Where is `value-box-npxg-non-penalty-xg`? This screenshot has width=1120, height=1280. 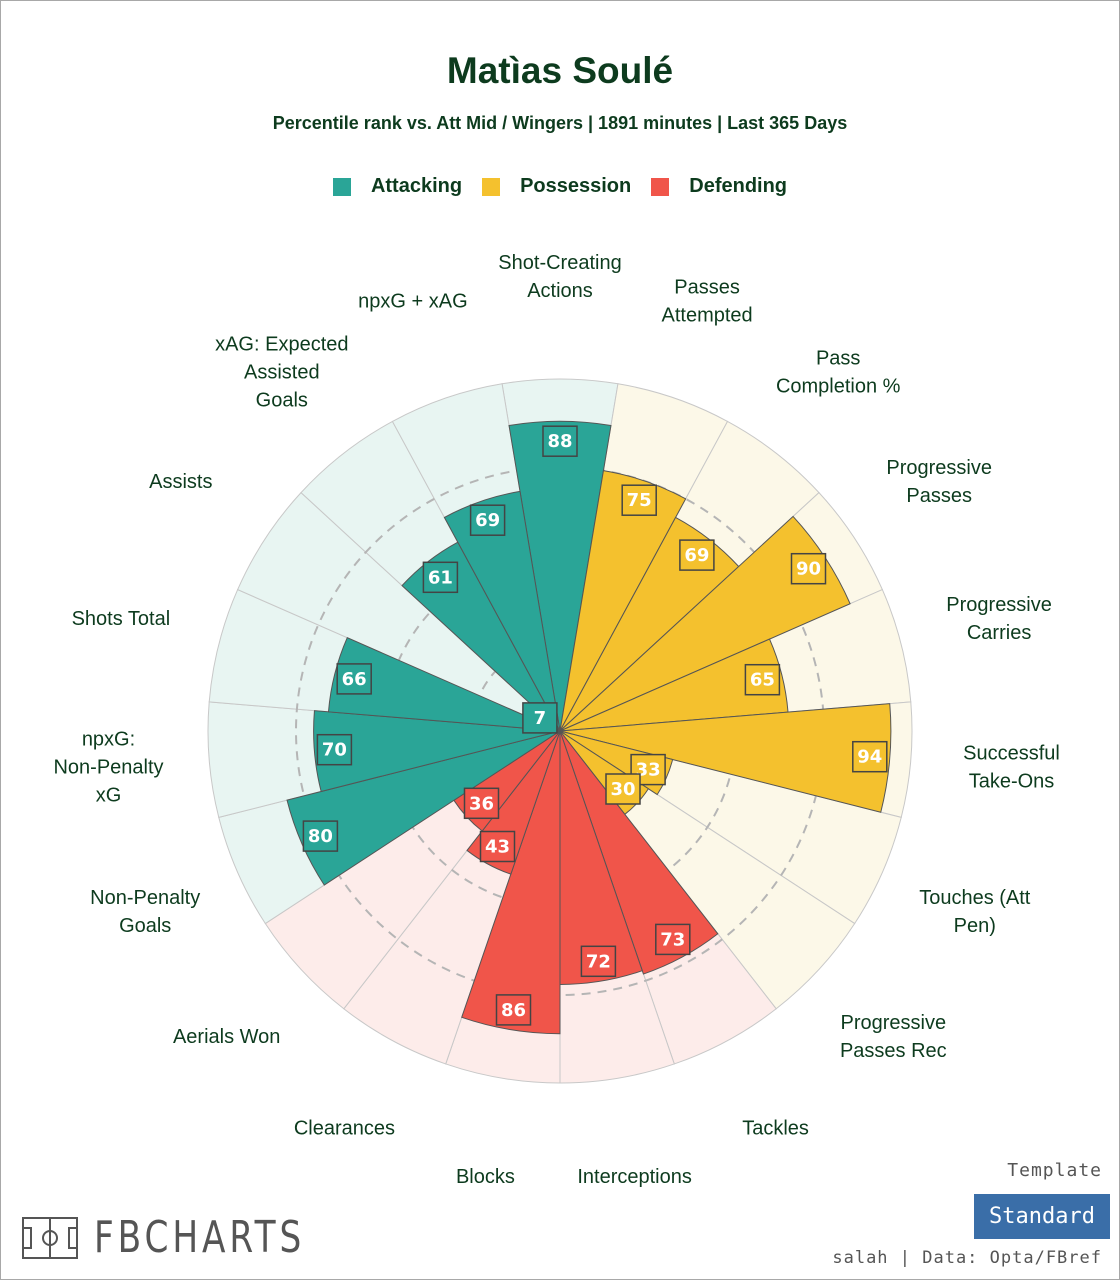 value-box-npxg-non-penalty-xg is located at coordinates (334, 749).